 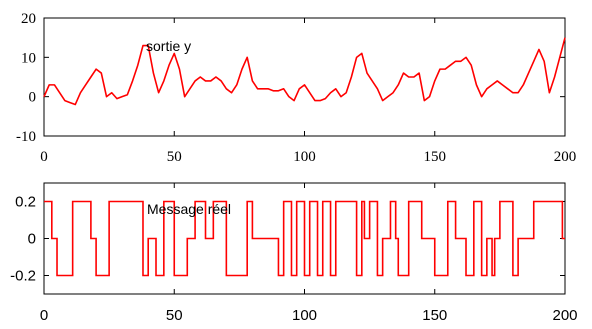 I want to click on y-tick-label: 0.2, so click(x=25, y=202).